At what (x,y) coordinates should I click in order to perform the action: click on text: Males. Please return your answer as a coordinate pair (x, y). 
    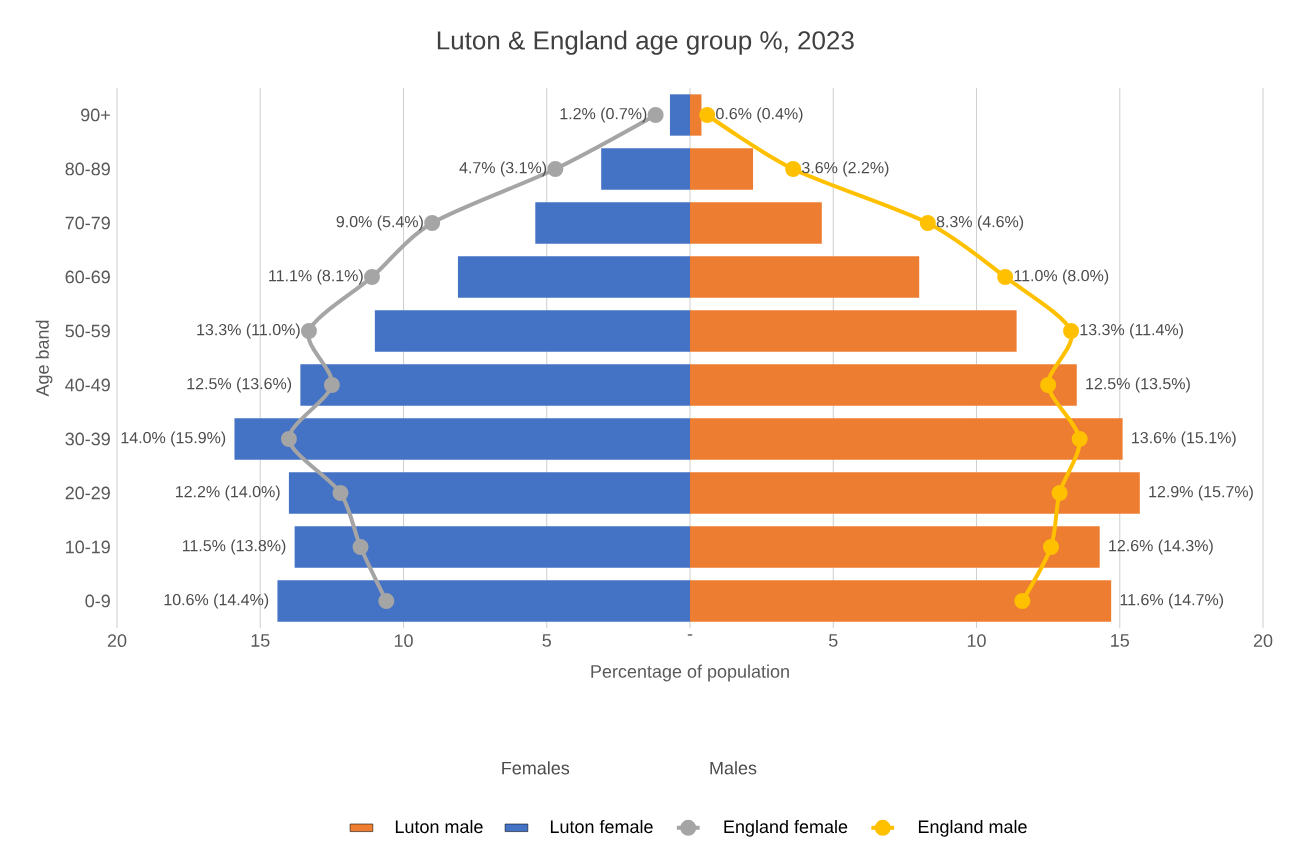
    Looking at the image, I should click on (733, 768).